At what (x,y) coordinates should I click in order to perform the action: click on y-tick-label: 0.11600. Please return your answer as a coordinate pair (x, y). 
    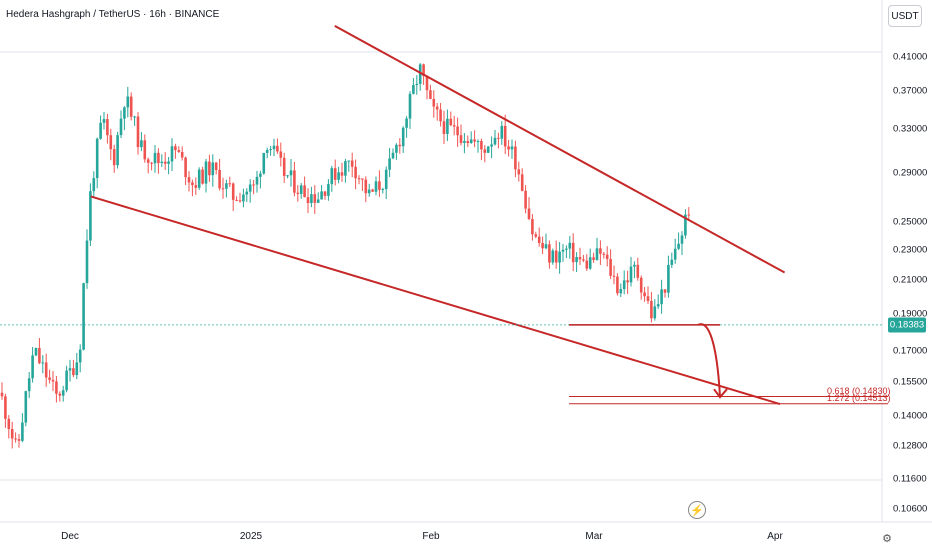
    Looking at the image, I should click on (910, 479).